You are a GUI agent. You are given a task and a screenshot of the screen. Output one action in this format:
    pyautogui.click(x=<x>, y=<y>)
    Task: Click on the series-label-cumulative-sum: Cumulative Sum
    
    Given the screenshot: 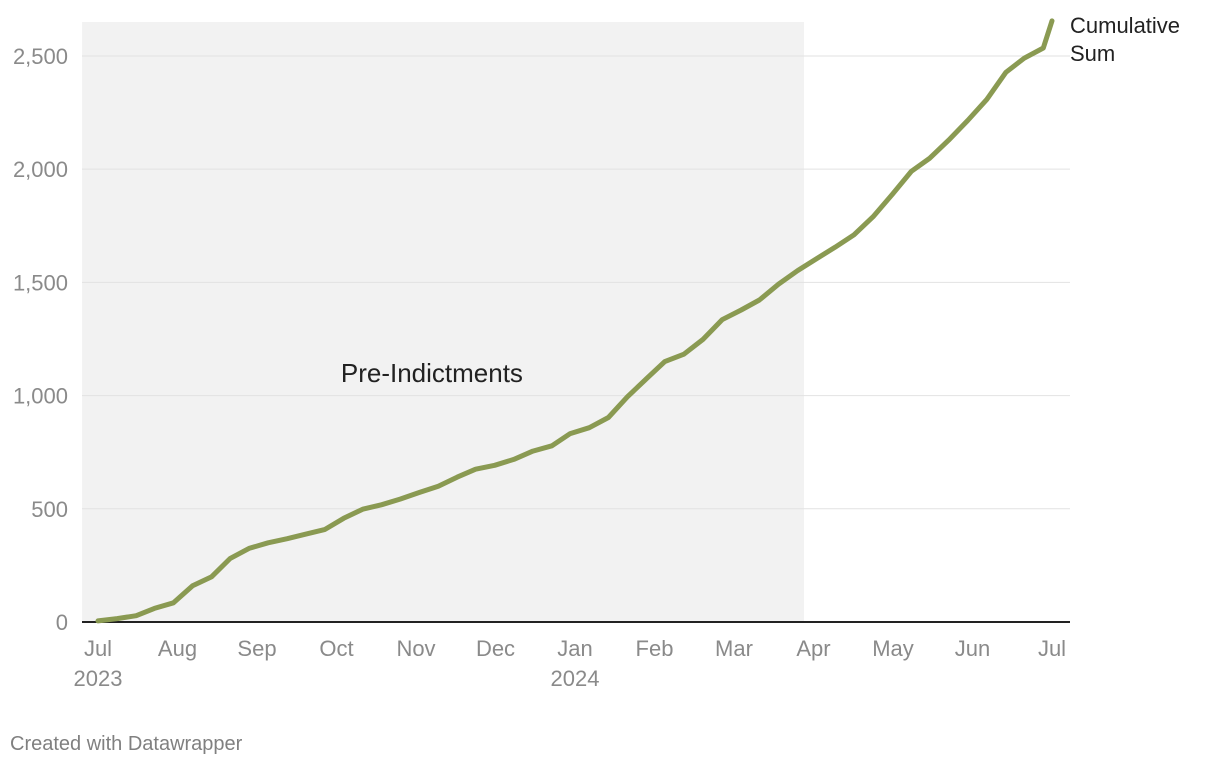 What is the action you would take?
    pyautogui.click(x=1128, y=39)
    